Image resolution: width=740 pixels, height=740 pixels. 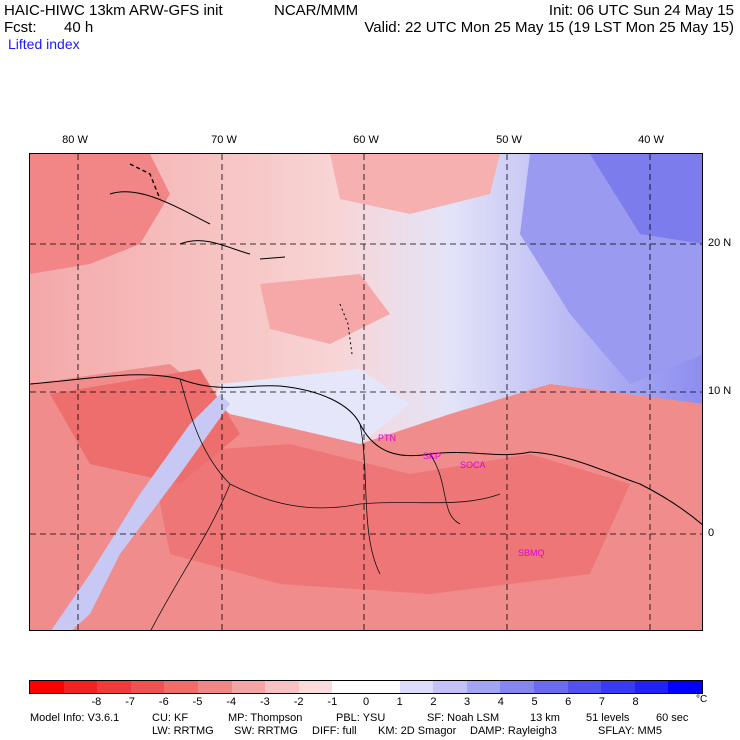 What do you see at coordinates (332, 702) in the screenshot?
I see `colorbar-tick-label: -1` at bounding box center [332, 702].